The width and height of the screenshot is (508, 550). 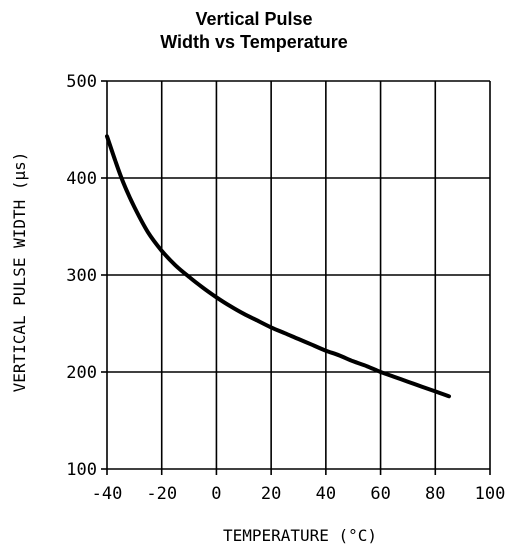 I want to click on y-tick-labels: 500 400 300 200 100, so click(x=81, y=276).